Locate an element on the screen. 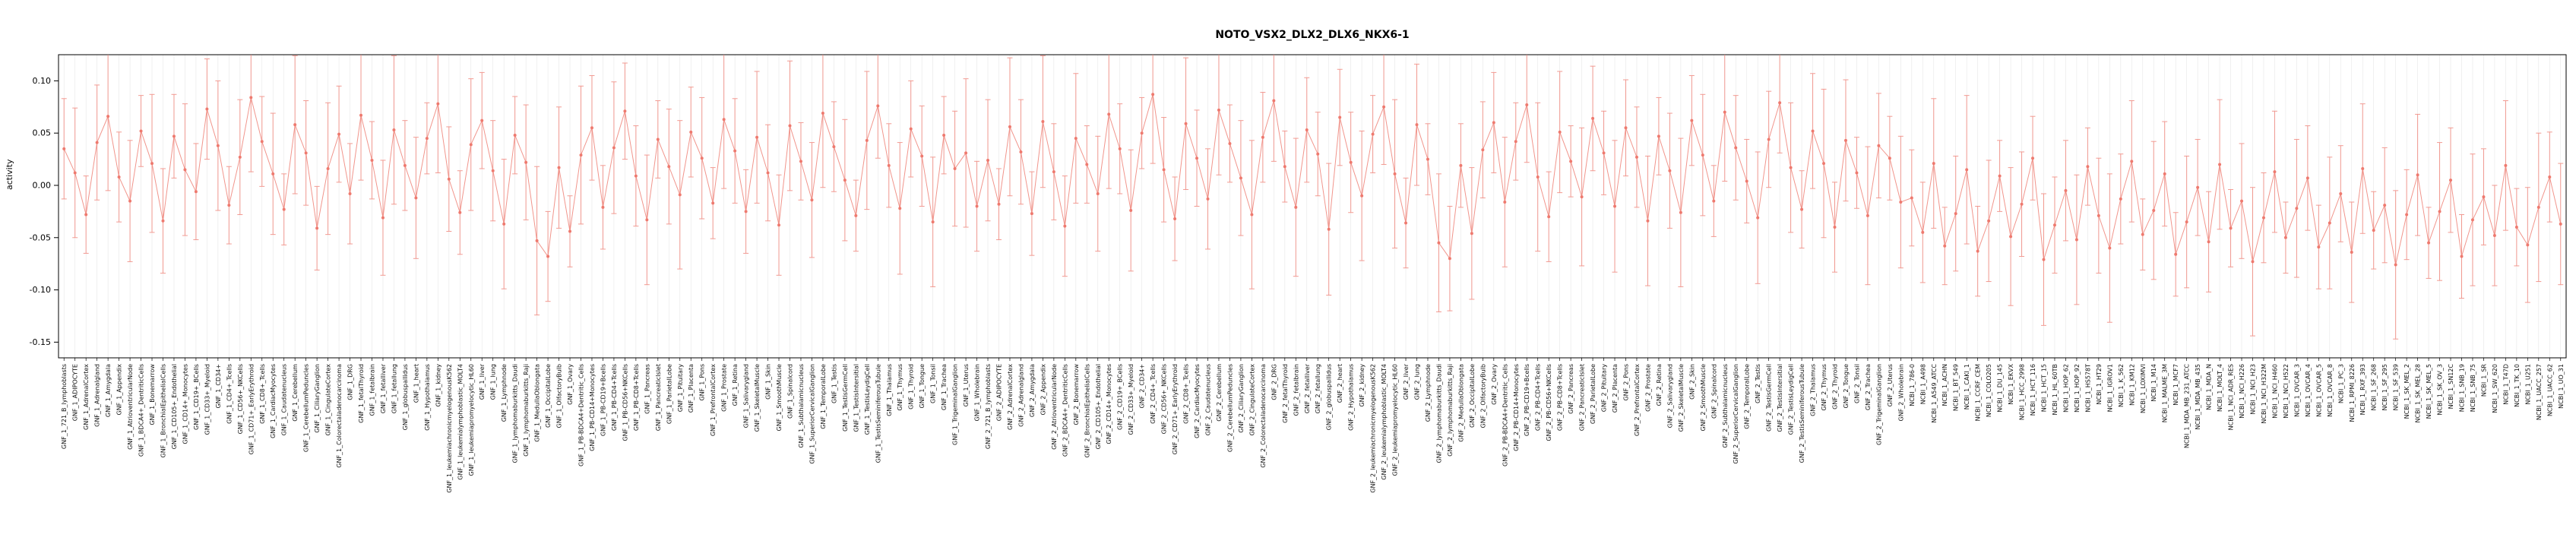 This screenshot has width=2576, height=547. x-tick-label: GNF_2_PrefrontalCortex is located at coordinates (1638, 400).